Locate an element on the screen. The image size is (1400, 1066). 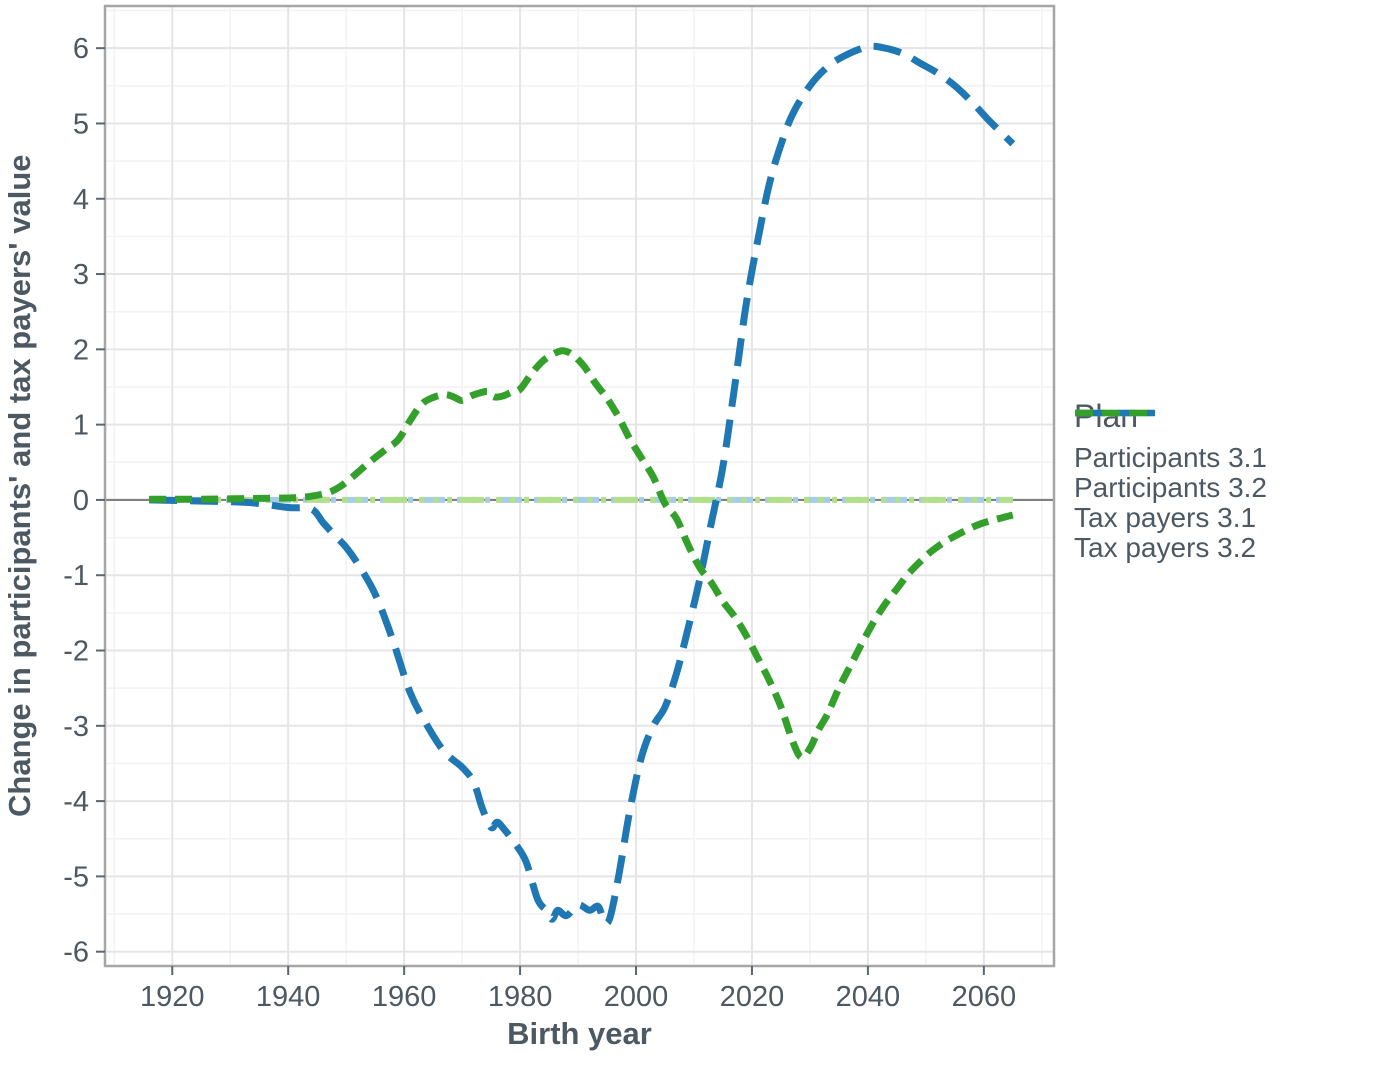
legend-item: Participants 3.1 is located at coordinates (1237, 441).